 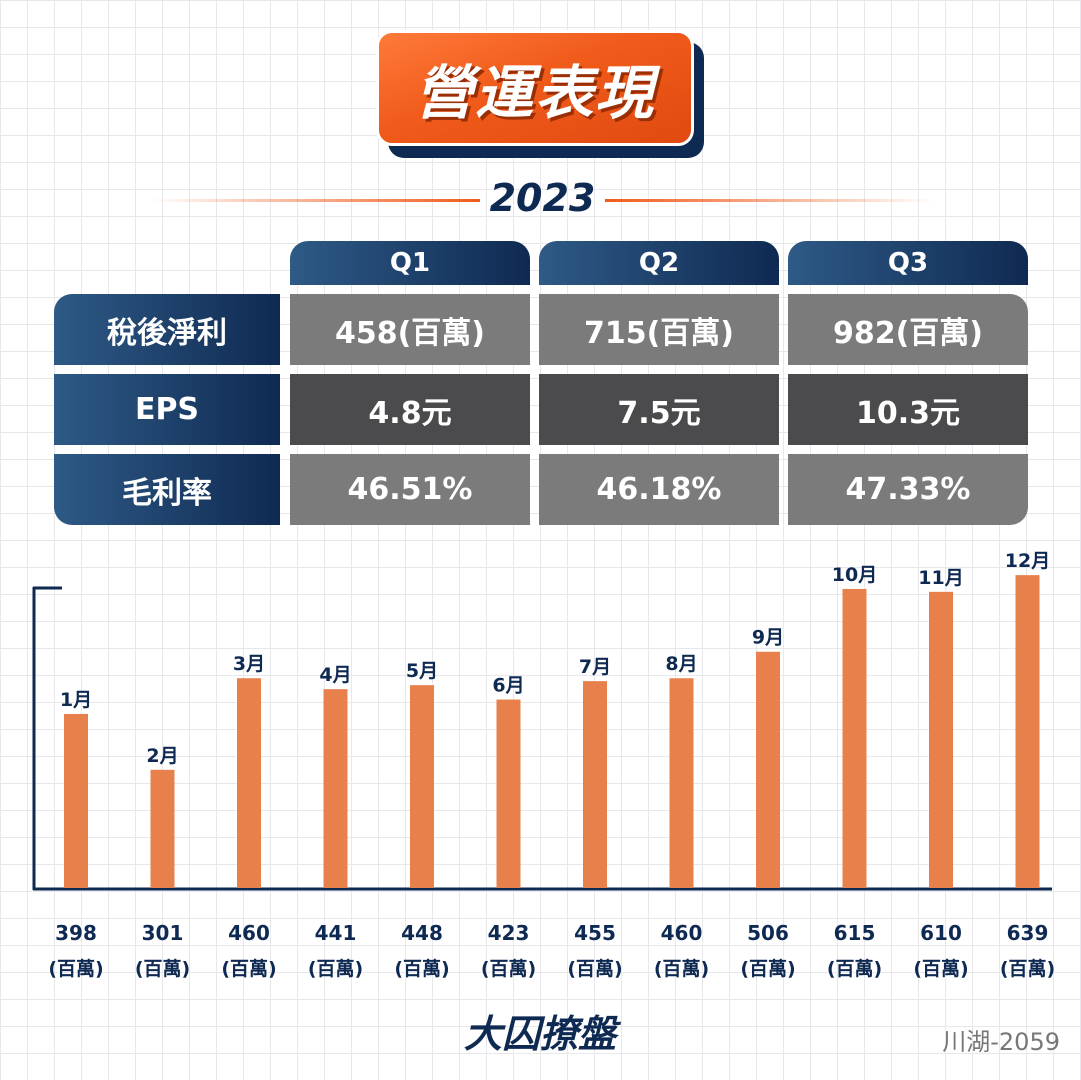 I want to click on page-title: 營運表現, so click(x=535, y=88).